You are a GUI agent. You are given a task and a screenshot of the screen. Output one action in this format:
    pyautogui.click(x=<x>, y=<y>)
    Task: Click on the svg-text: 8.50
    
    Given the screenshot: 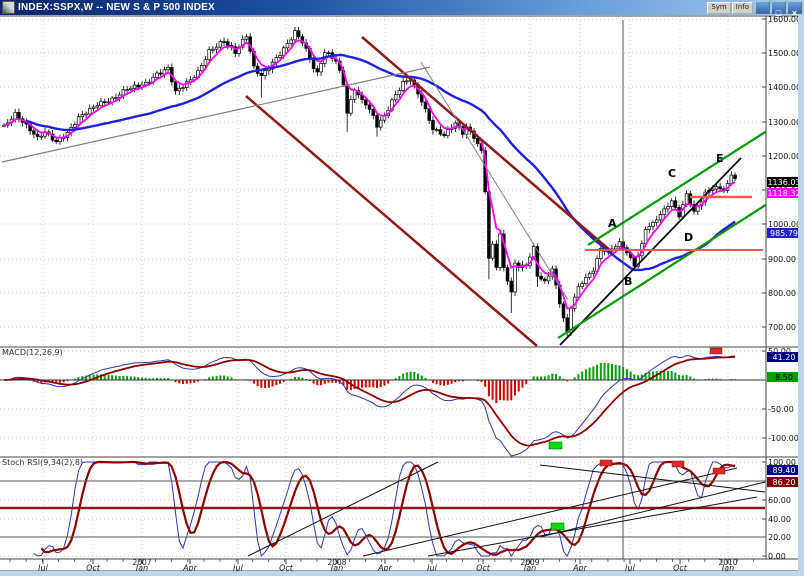 What is the action you would take?
    pyautogui.click(x=784, y=377)
    